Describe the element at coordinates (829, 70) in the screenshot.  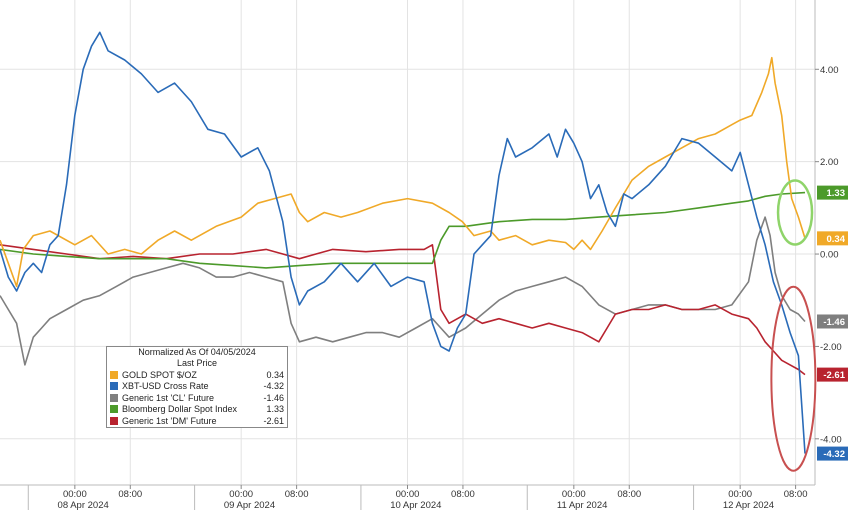
I see `y-tick-label: 4.00` at that location.